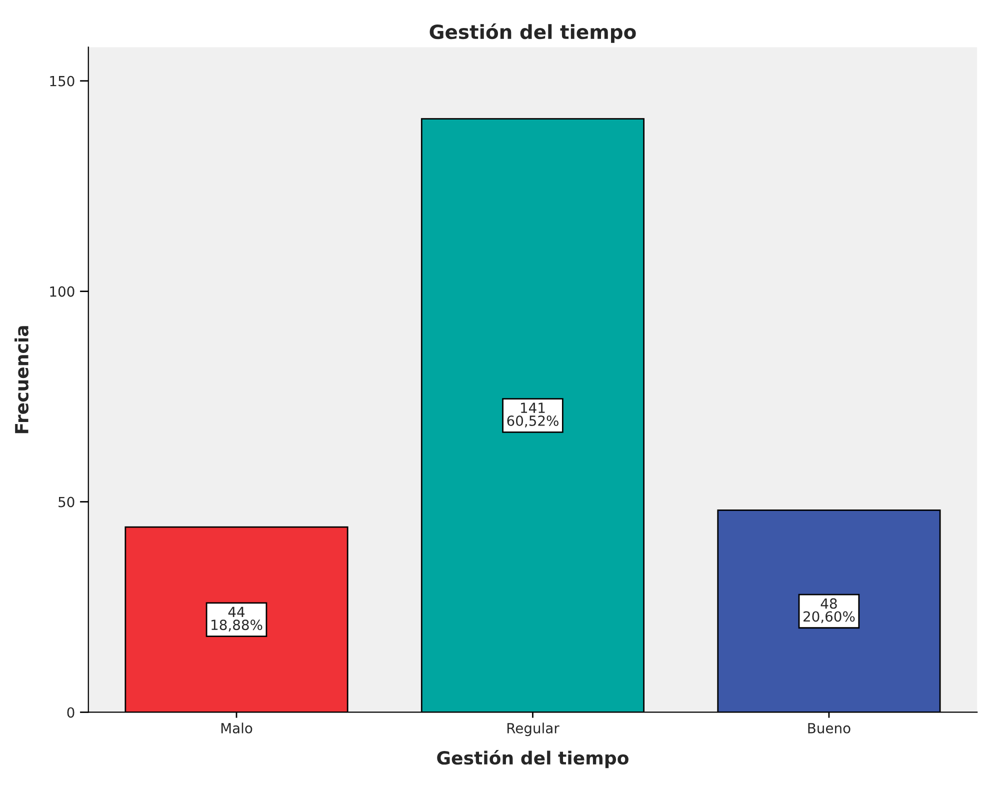  I want to click on x-tick-label: Bueno, so click(829, 728).